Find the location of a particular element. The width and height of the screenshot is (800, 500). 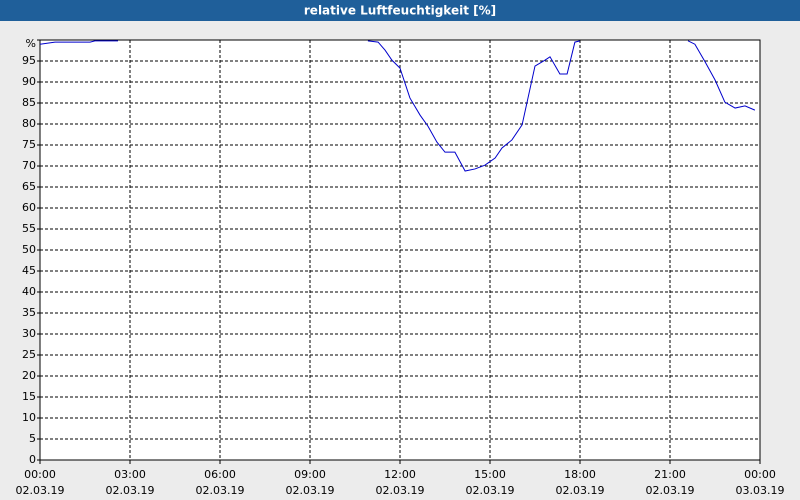

y-tick-label: 55 is located at coordinates (29, 228).